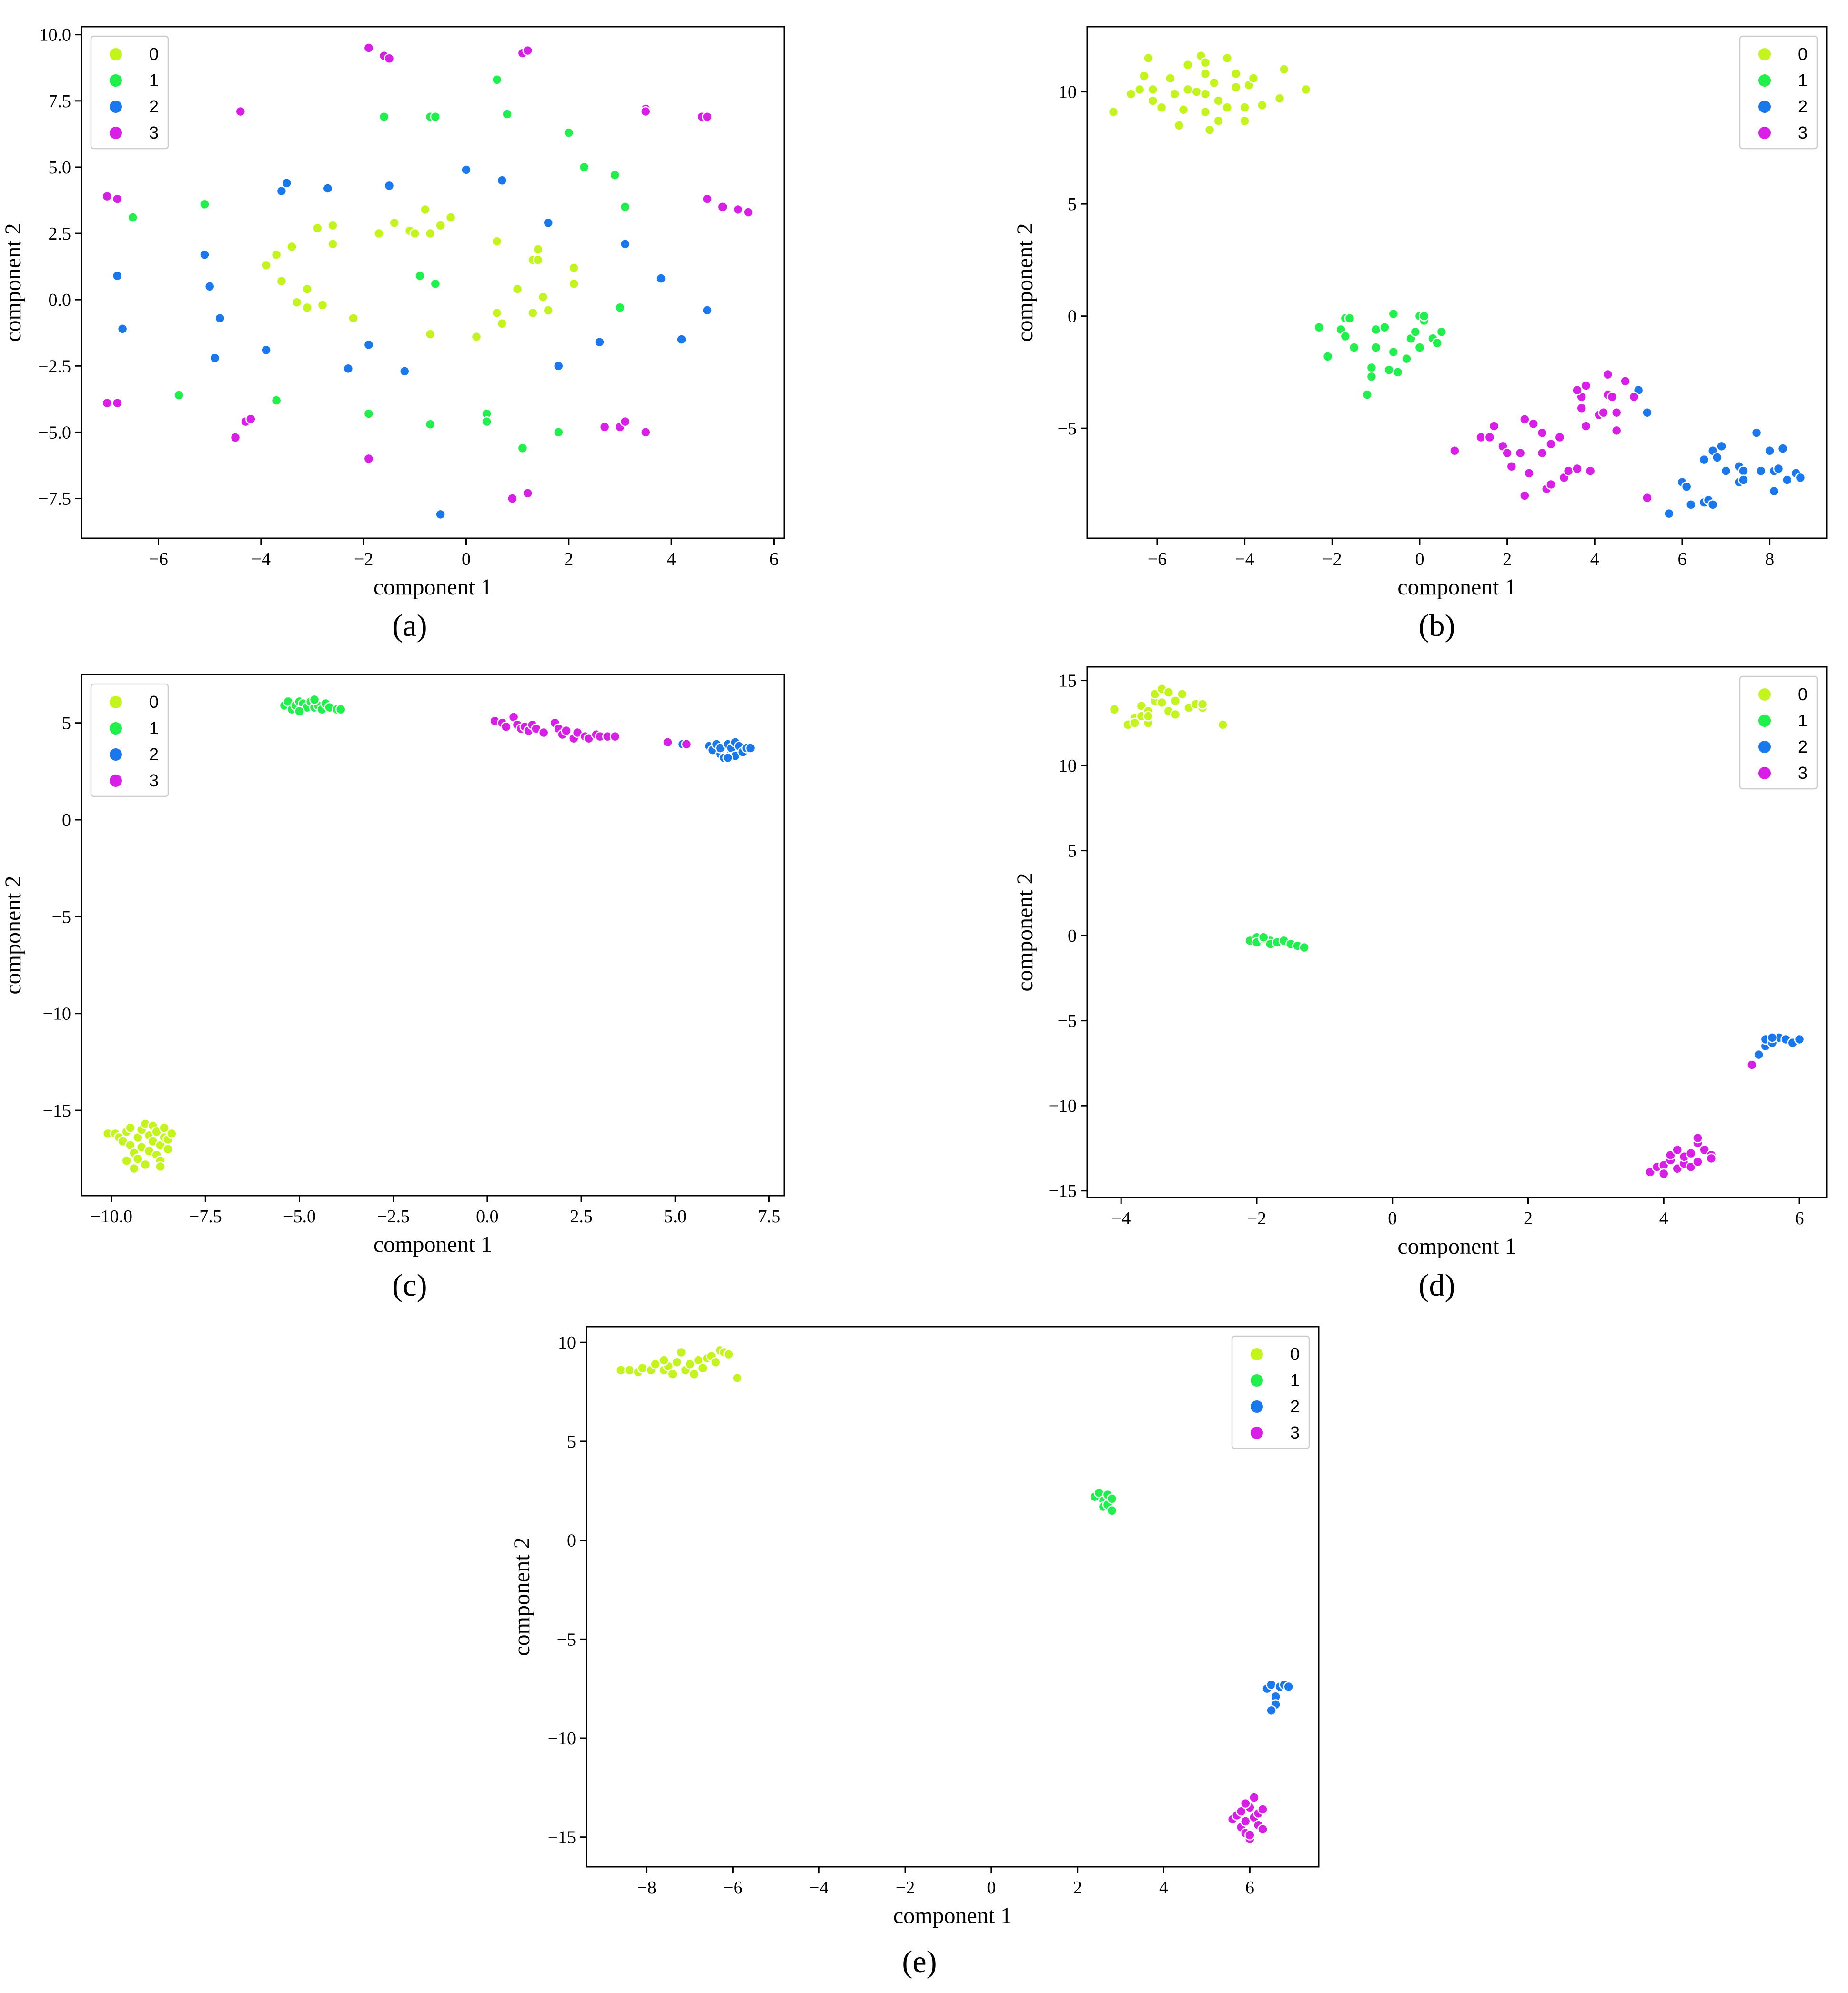  What do you see at coordinates (1025, 932) in the screenshot?
I see `y-axis-label: component 2` at bounding box center [1025, 932].